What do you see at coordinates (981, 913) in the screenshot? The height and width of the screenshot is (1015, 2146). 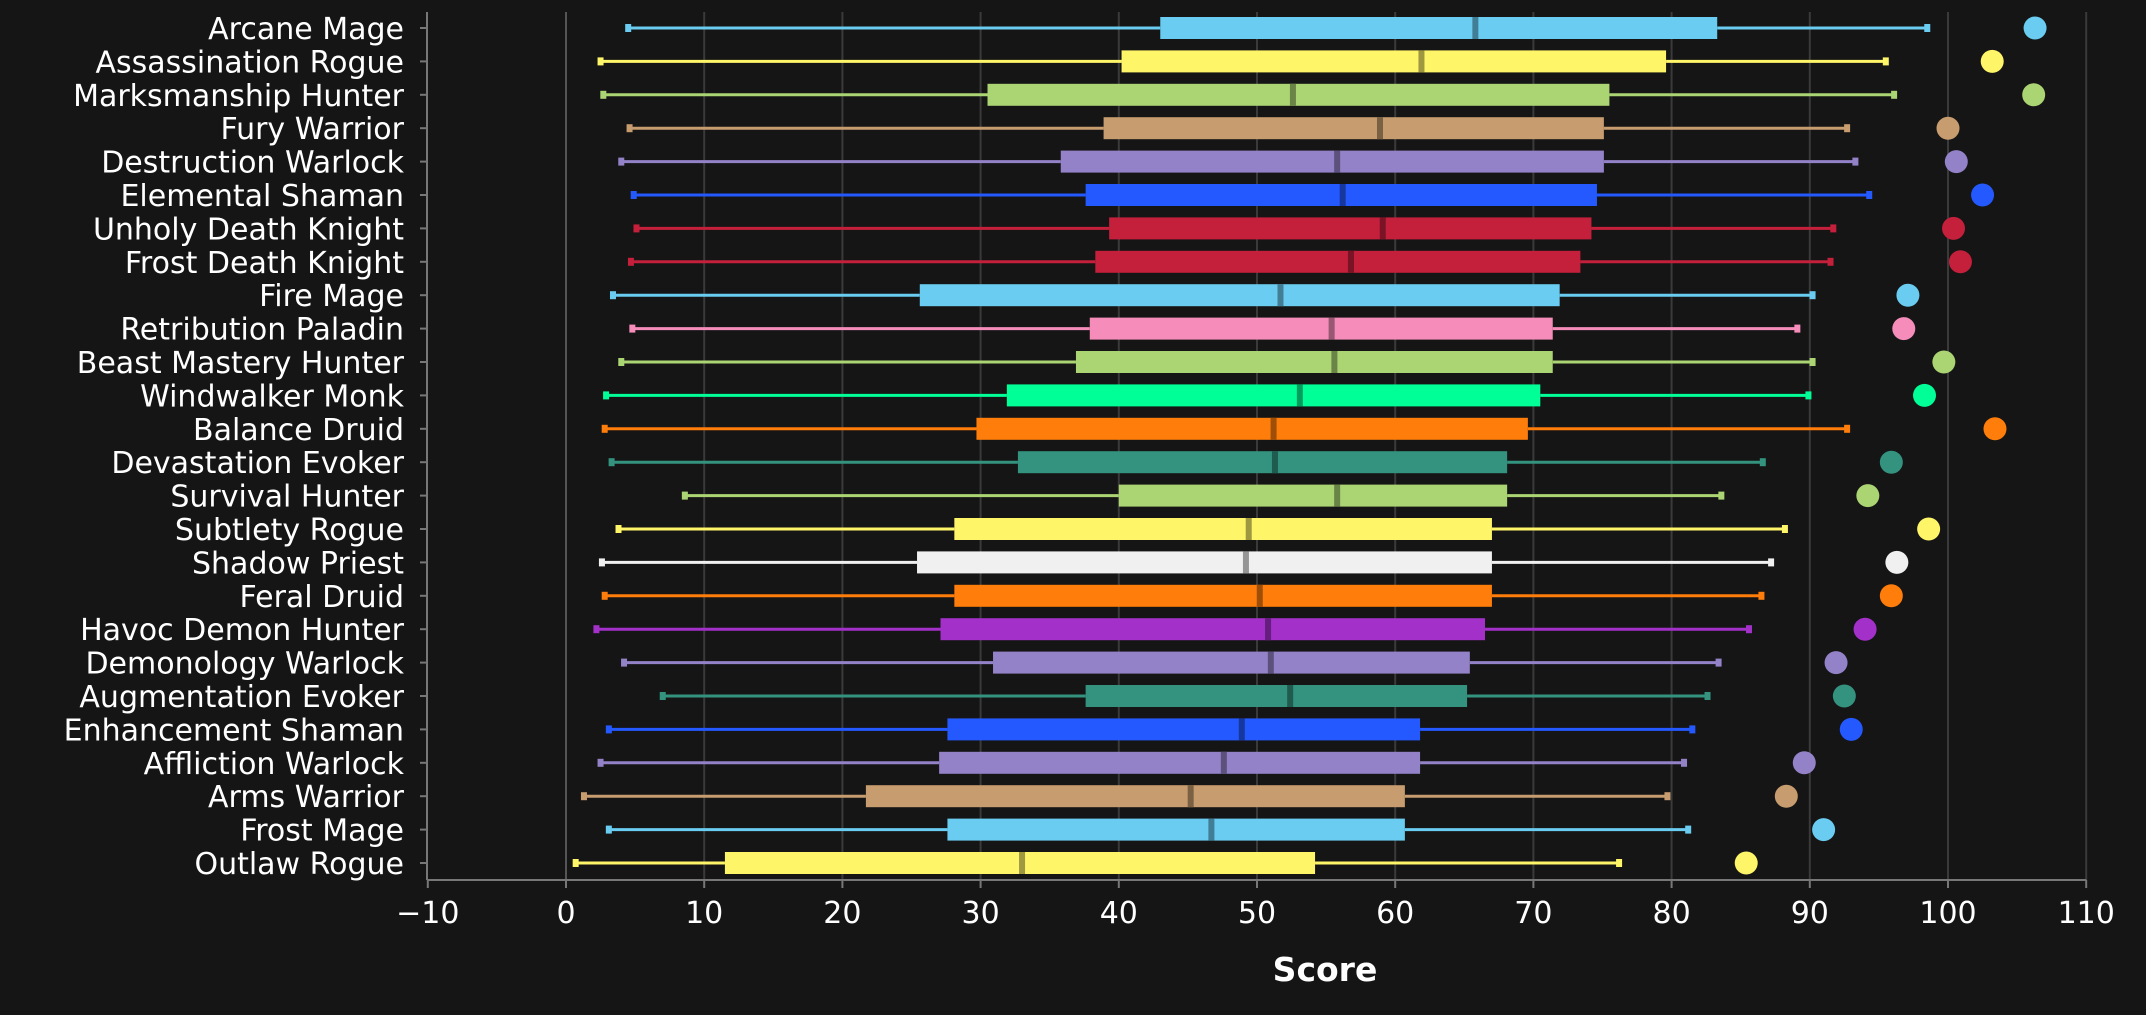 I see `x-tick-label-30: 30` at bounding box center [981, 913].